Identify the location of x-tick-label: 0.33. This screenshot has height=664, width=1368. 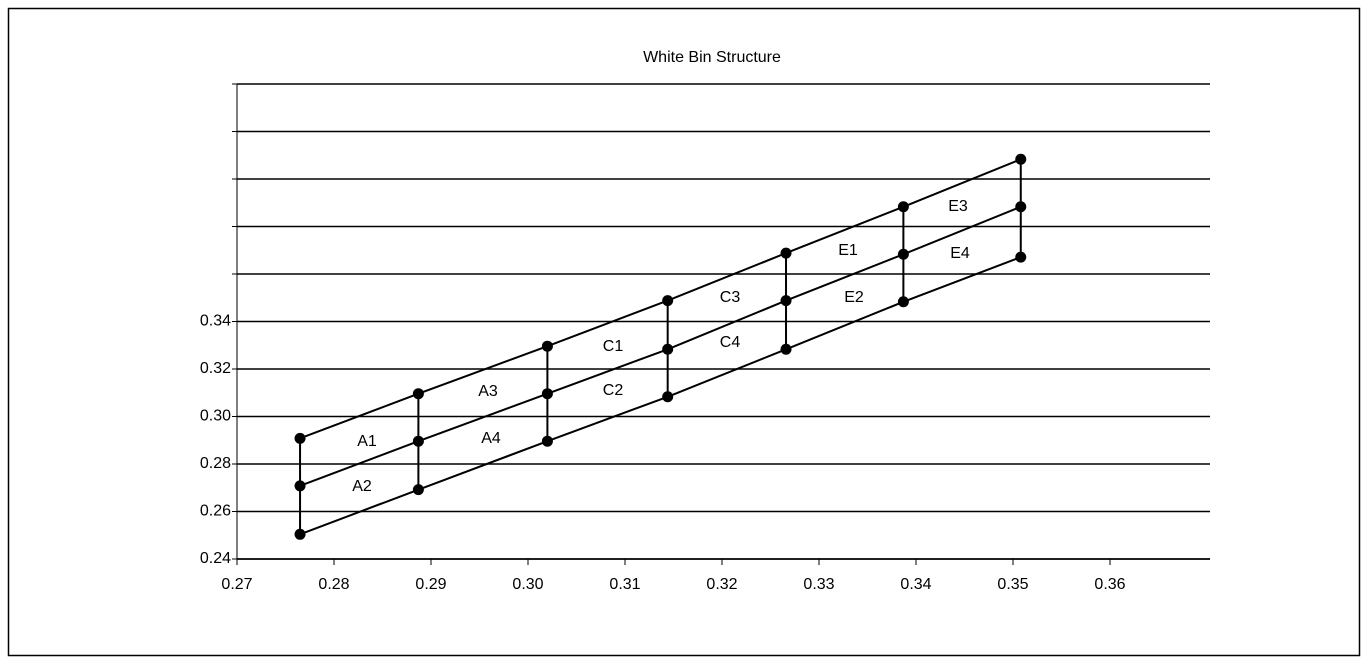
(818, 584).